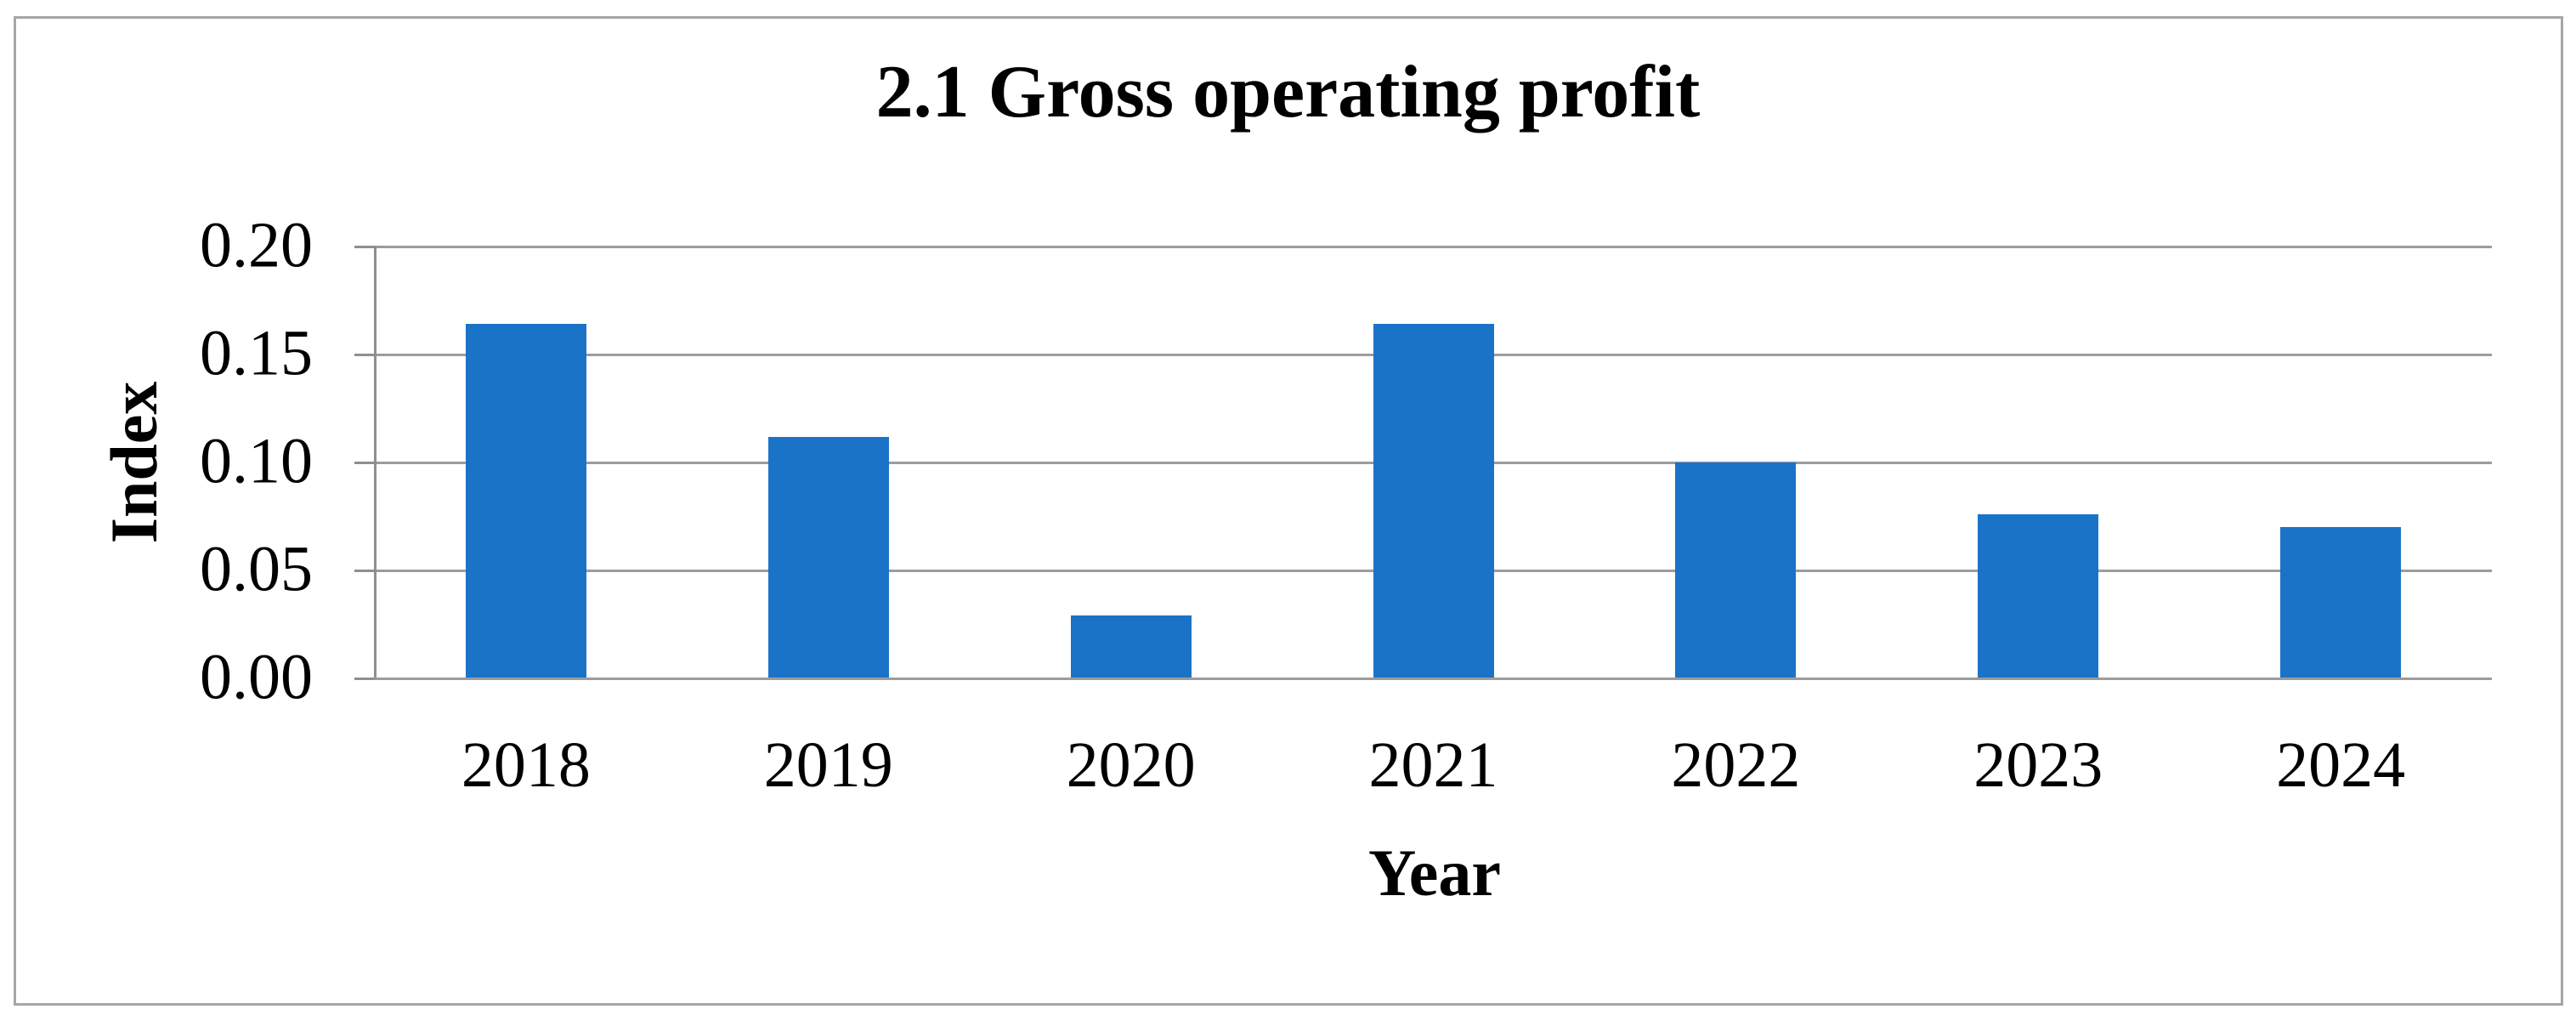 The height and width of the screenshot is (1015, 2576). Describe the element at coordinates (1131, 646) in the screenshot. I see `bar-2020` at that location.